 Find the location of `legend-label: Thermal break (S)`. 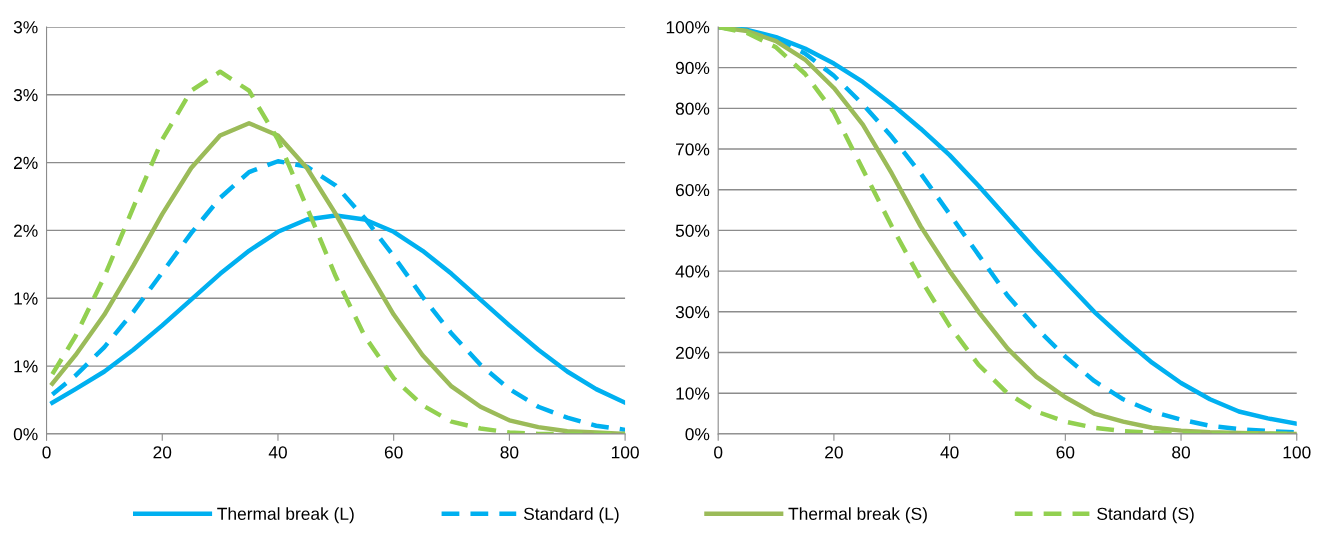

legend-label: Thermal break (S) is located at coordinates (857, 515).